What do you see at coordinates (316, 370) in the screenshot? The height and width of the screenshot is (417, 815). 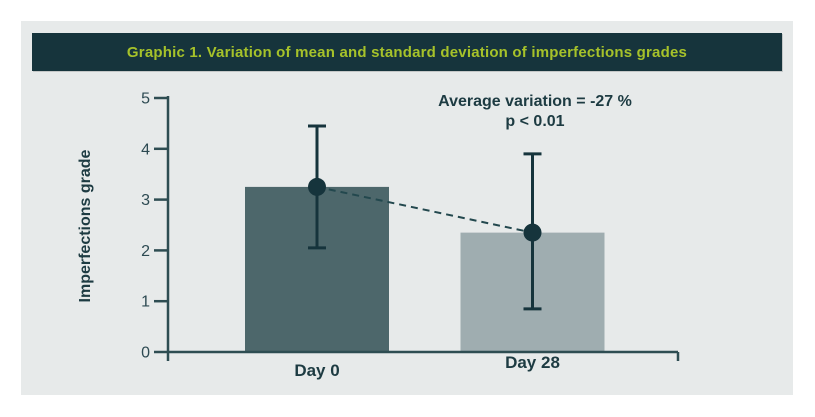 I see `x-category-label: Day 0` at bounding box center [316, 370].